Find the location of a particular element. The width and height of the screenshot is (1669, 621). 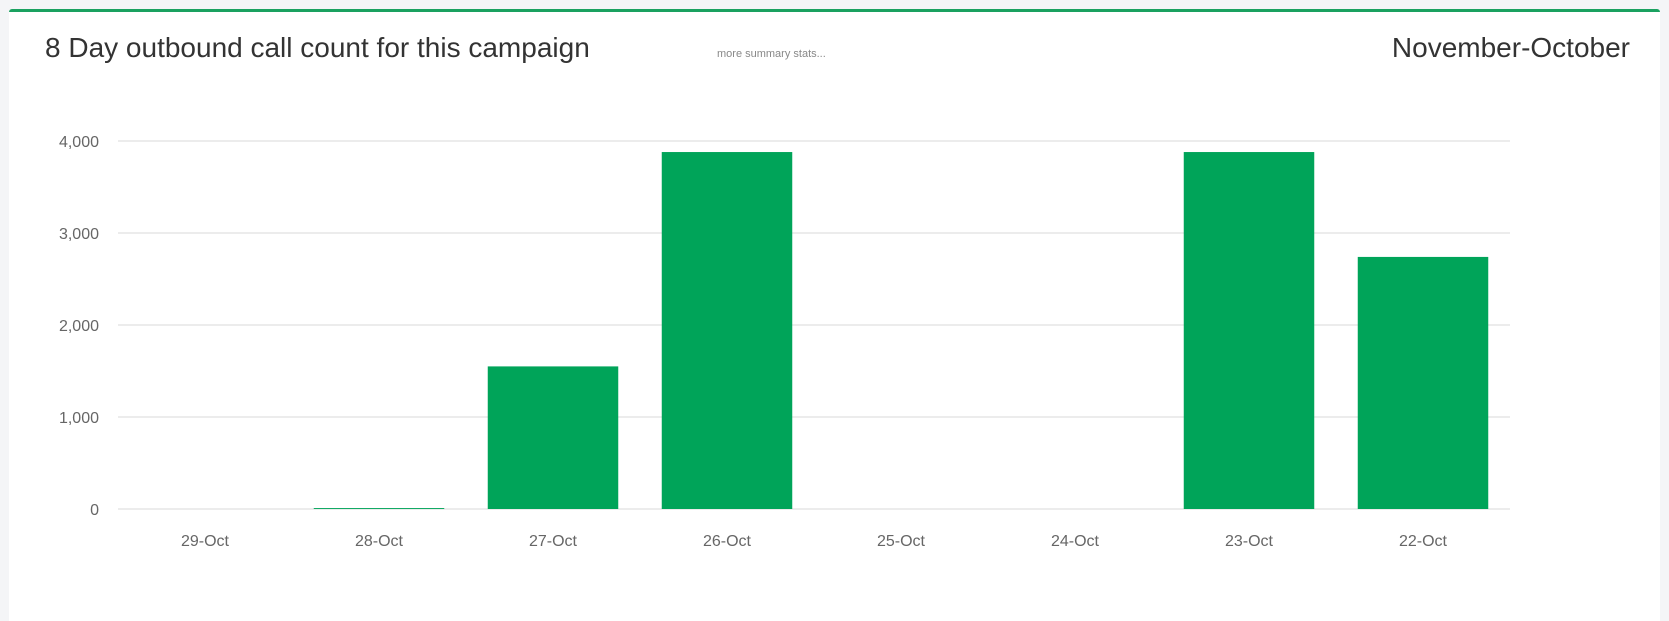

x-tick-label-25-Oct: 25-Oct is located at coordinates (901, 541).